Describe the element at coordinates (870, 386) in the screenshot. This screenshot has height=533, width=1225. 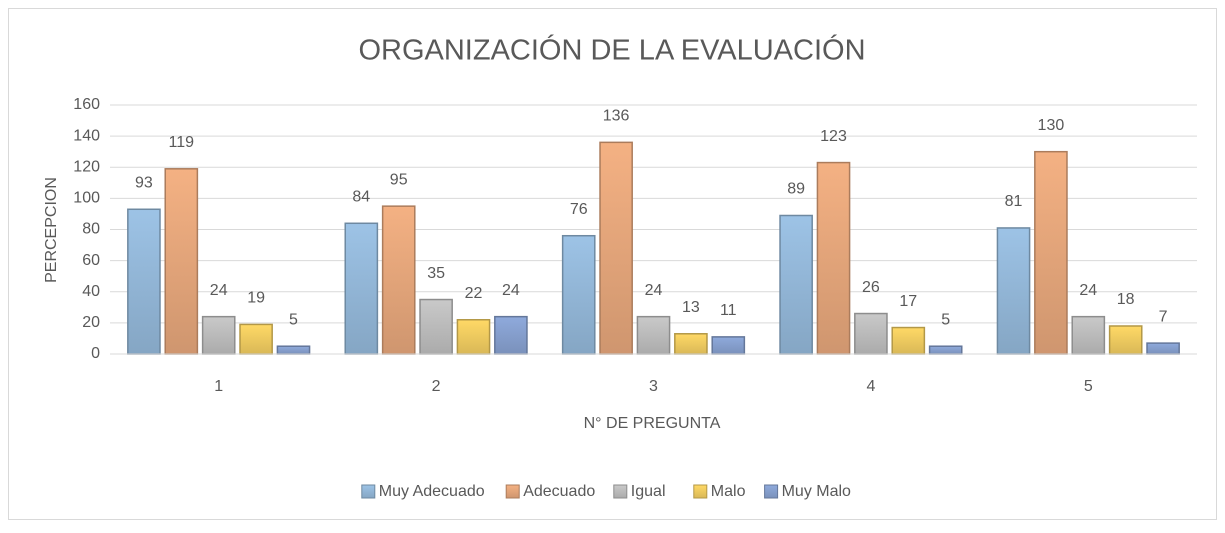
I see `x-tick-label: 4` at that location.